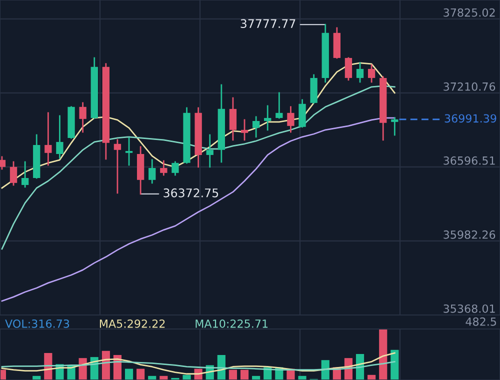 This screenshot has width=500, height=380. I want to click on y-tick-label: 35368.01, so click(469, 308).